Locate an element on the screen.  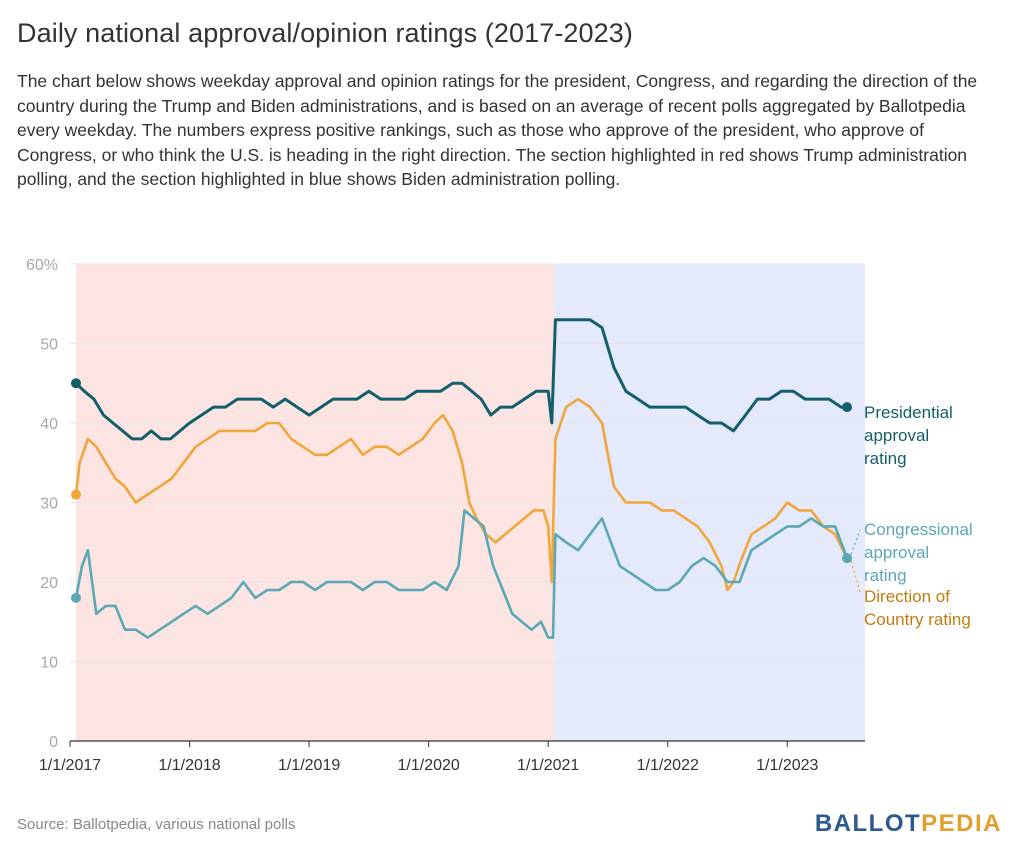
congressional-line is located at coordinates (461, 574).